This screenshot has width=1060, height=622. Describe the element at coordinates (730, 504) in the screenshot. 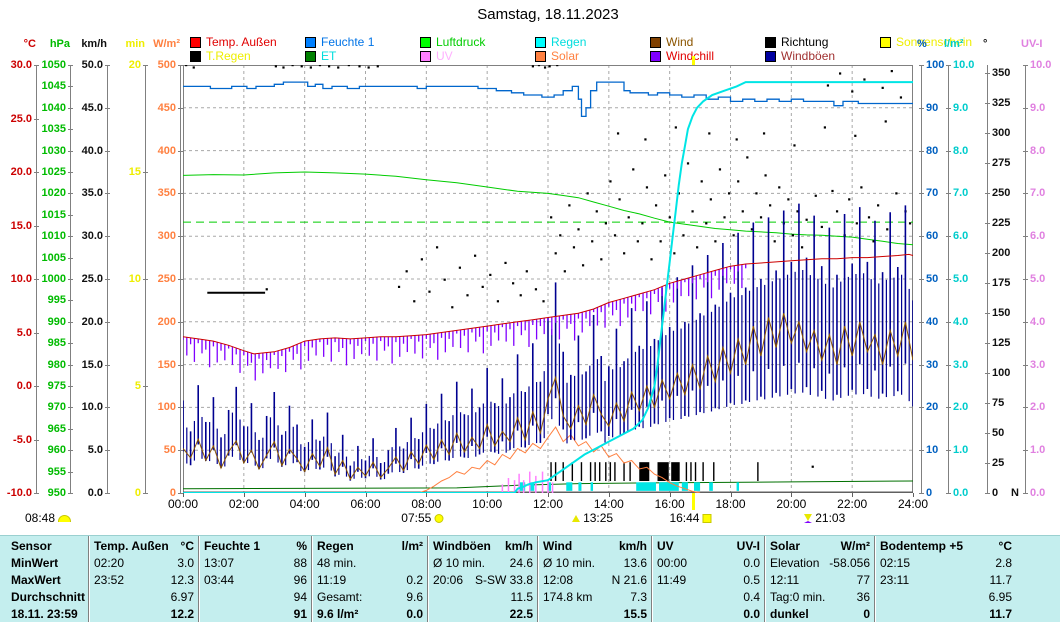

I see `x-axis-label: 18:00` at that location.